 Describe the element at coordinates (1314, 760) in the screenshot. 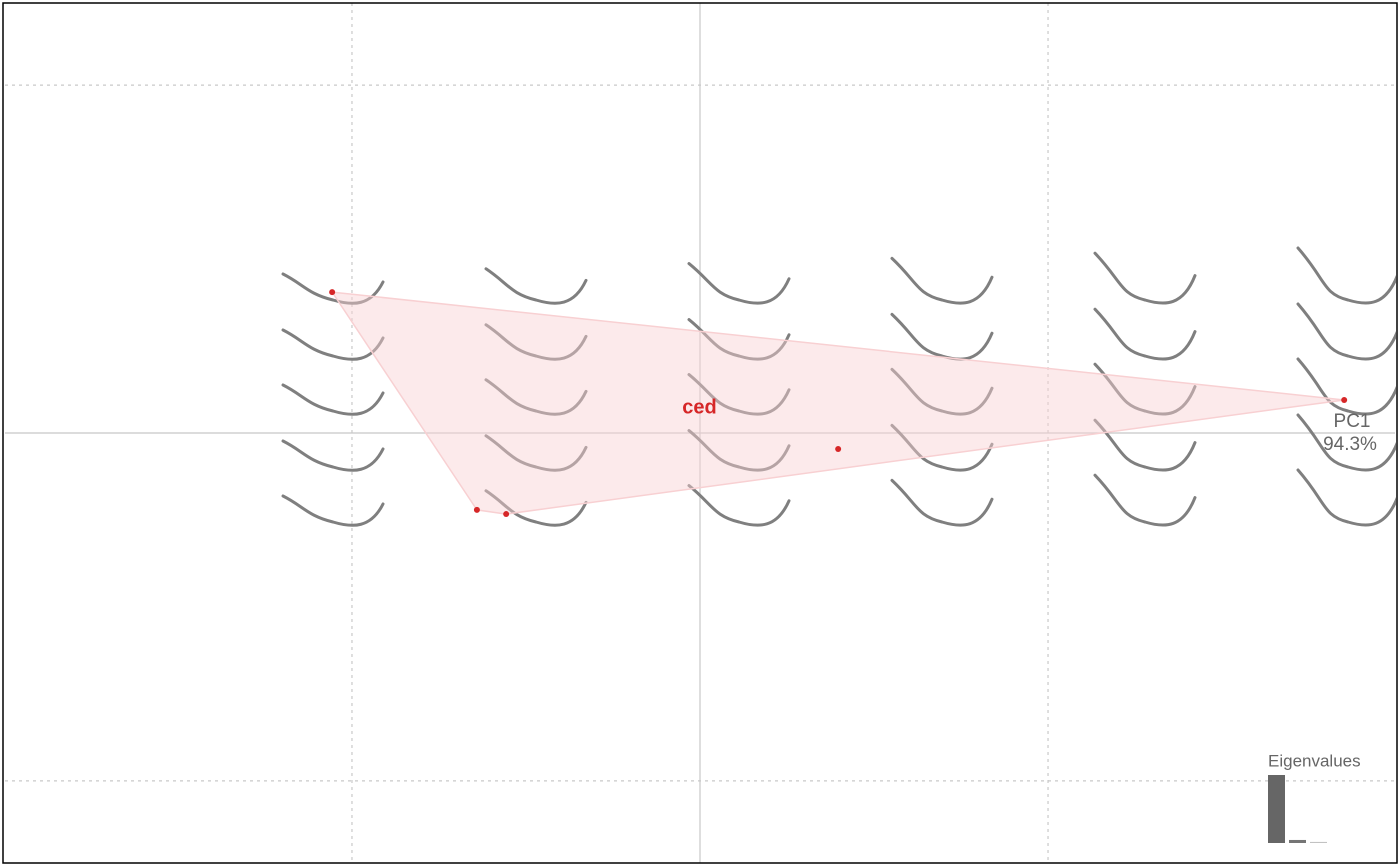

I see `eigen-title: Eigenvalues` at that location.